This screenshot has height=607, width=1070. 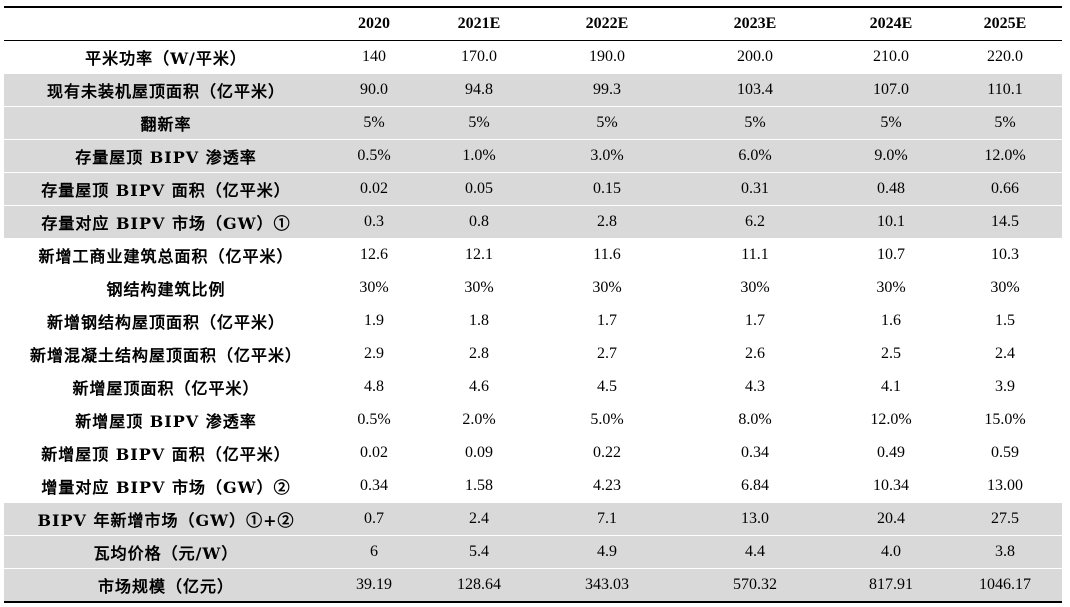 I want to click on table-cell: 0.66, so click(x=1005, y=189).